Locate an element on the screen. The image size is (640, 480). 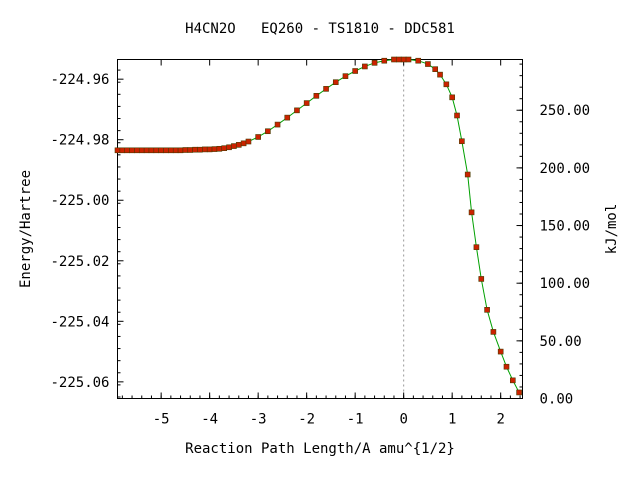
y2-tick-label: 50.00 is located at coordinates (561, 342).